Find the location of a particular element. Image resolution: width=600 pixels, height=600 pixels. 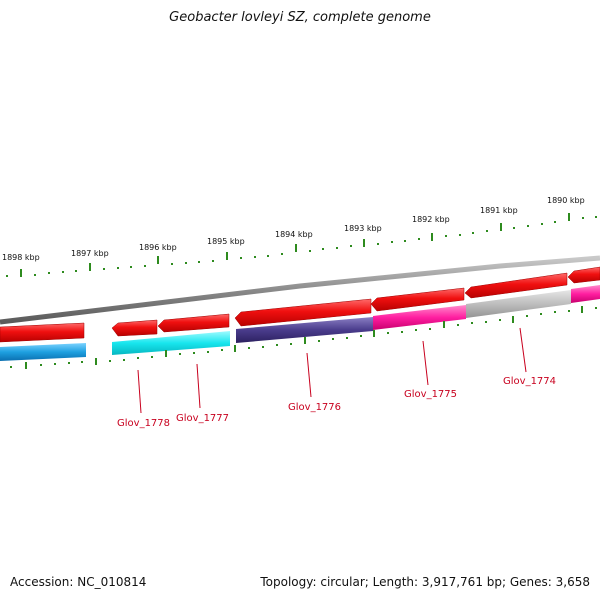

gene-label-glov-1774: Glov_1774 is located at coordinates (529, 381).